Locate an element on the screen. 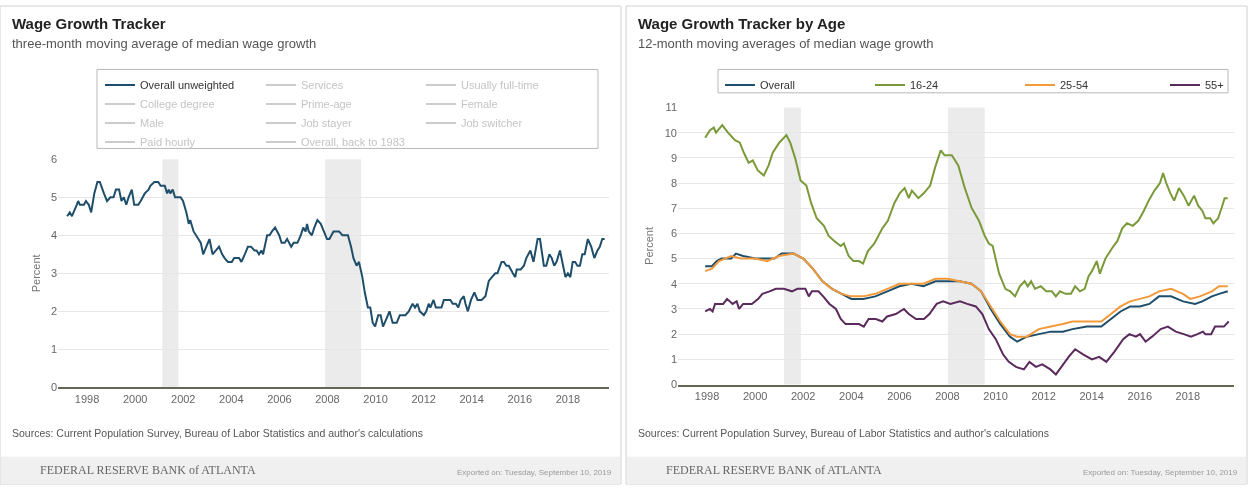 Image resolution: width=1248 pixels, height=491 pixels. legend-label: Male is located at coordinates (152, 123).